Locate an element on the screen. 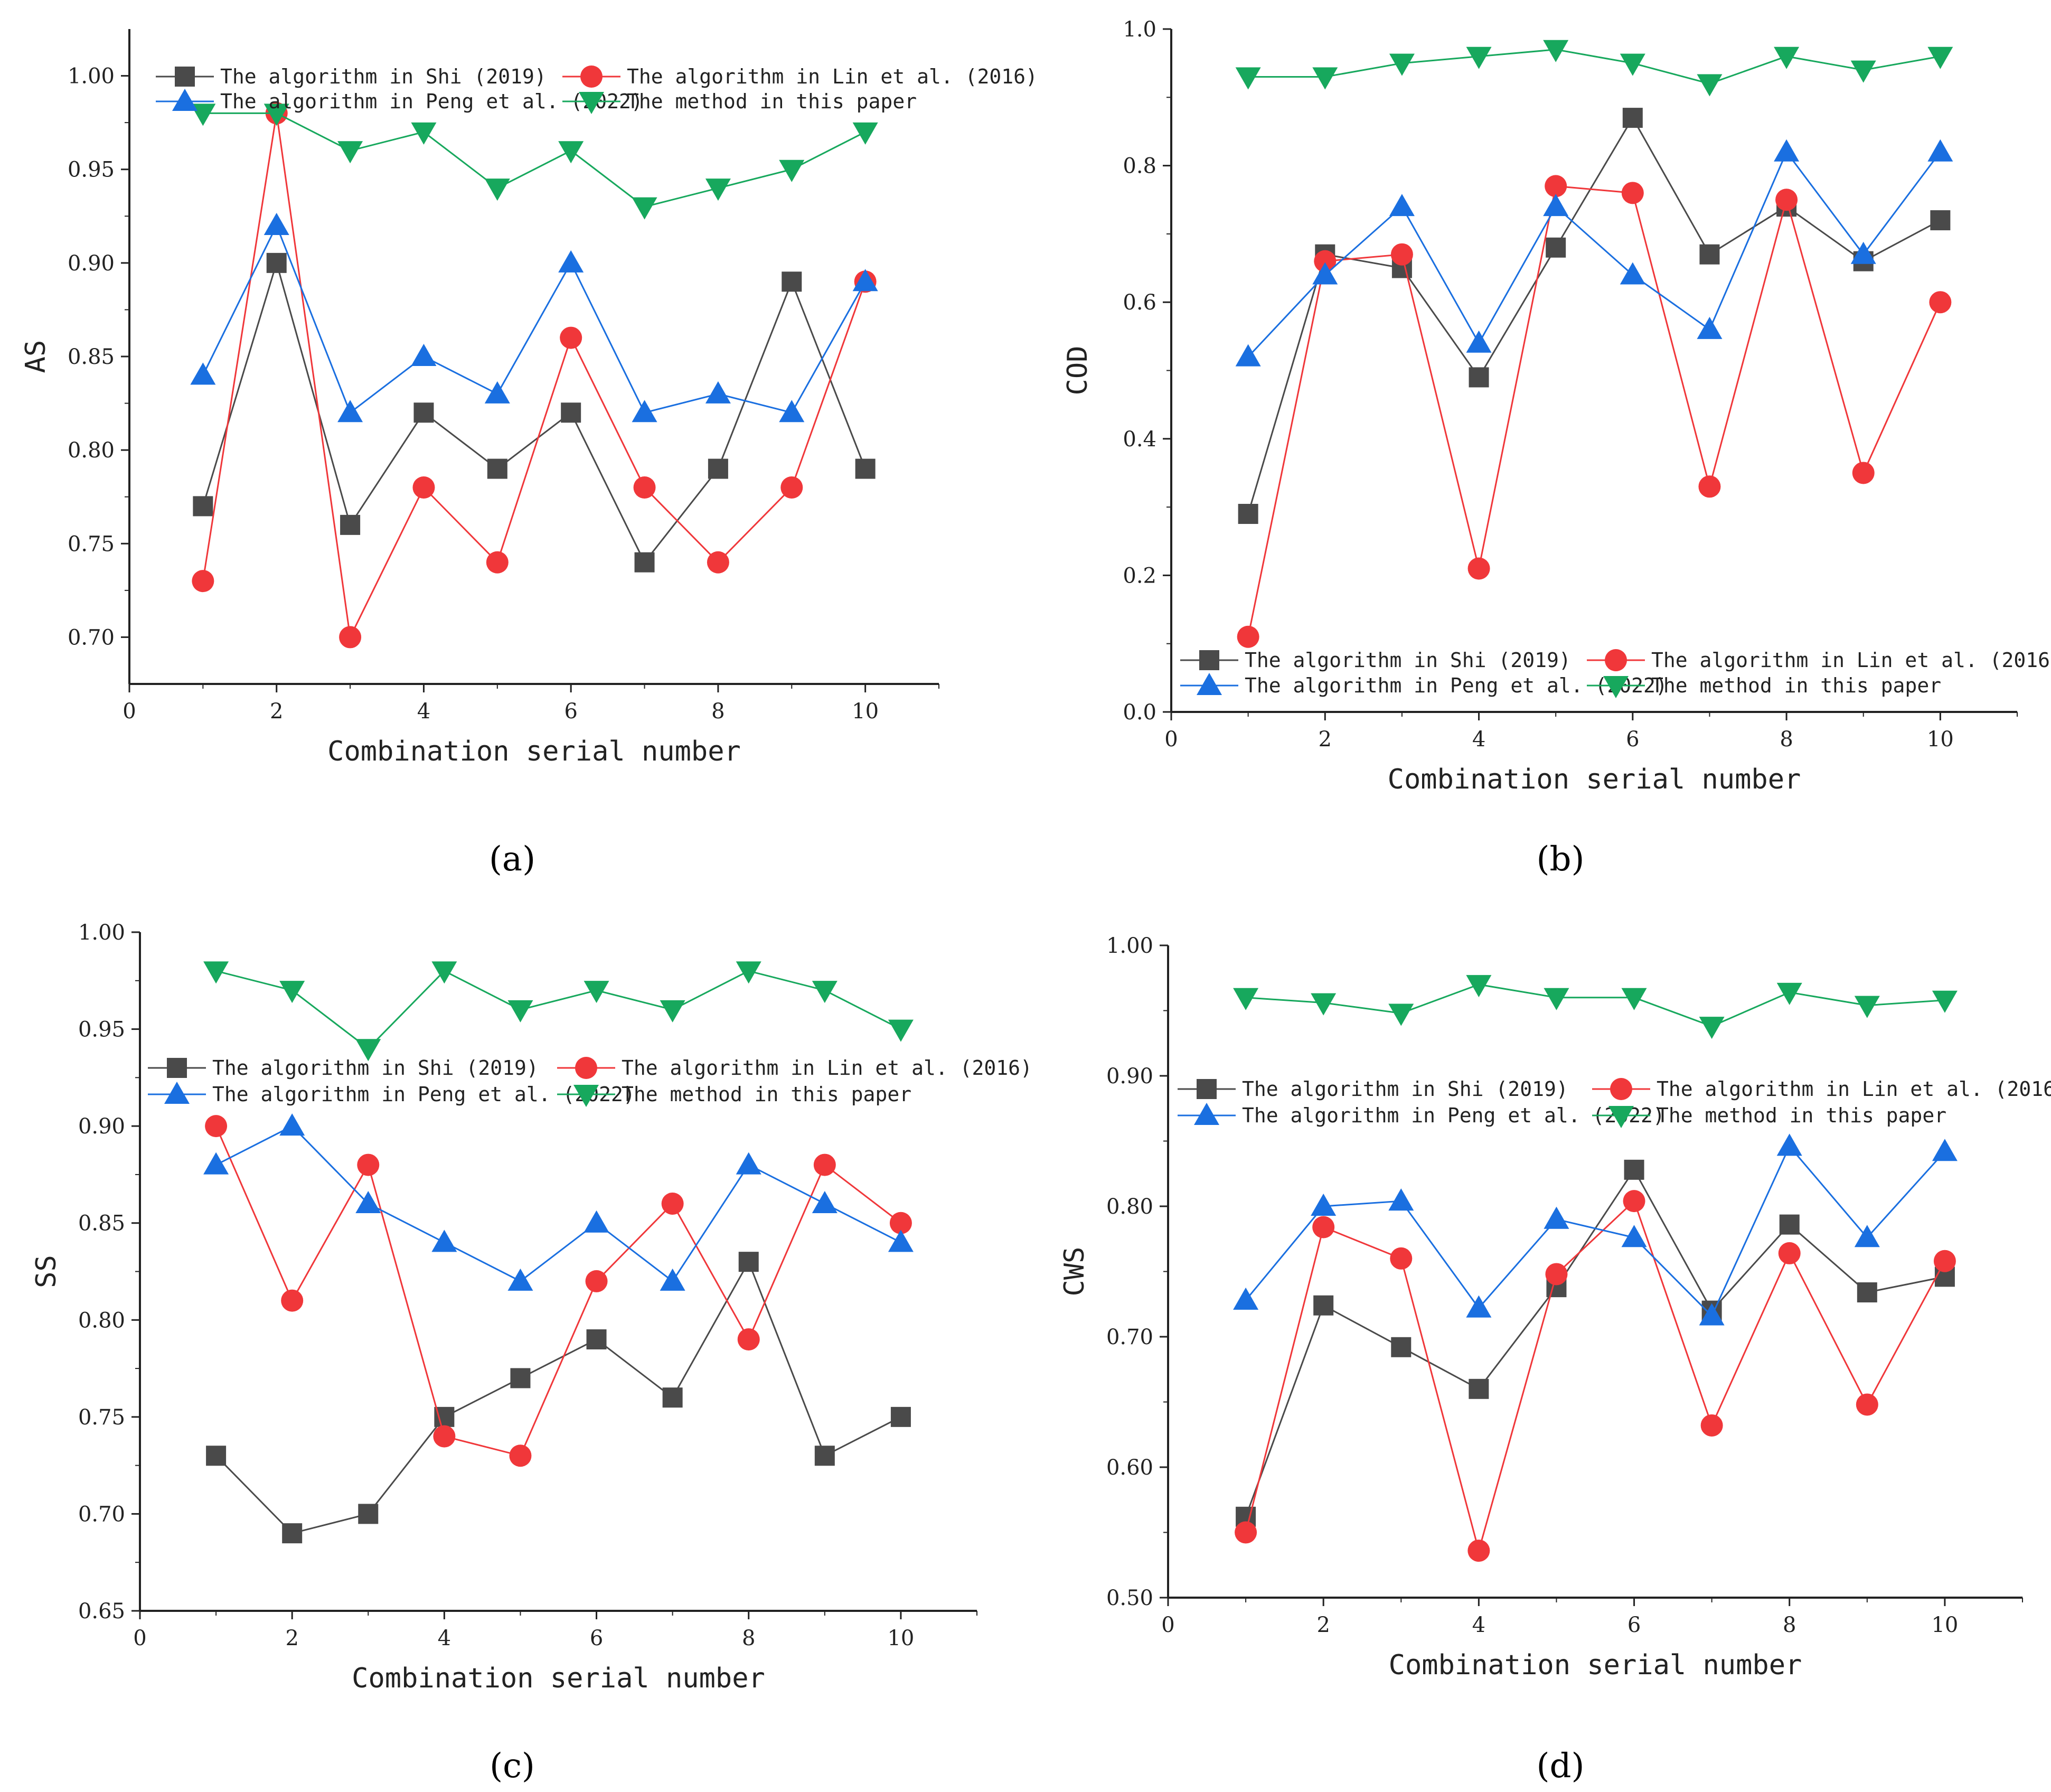 The image size is (2051, 1792). panel-d-series-lin-line is located at coordinates (1595, 1376).